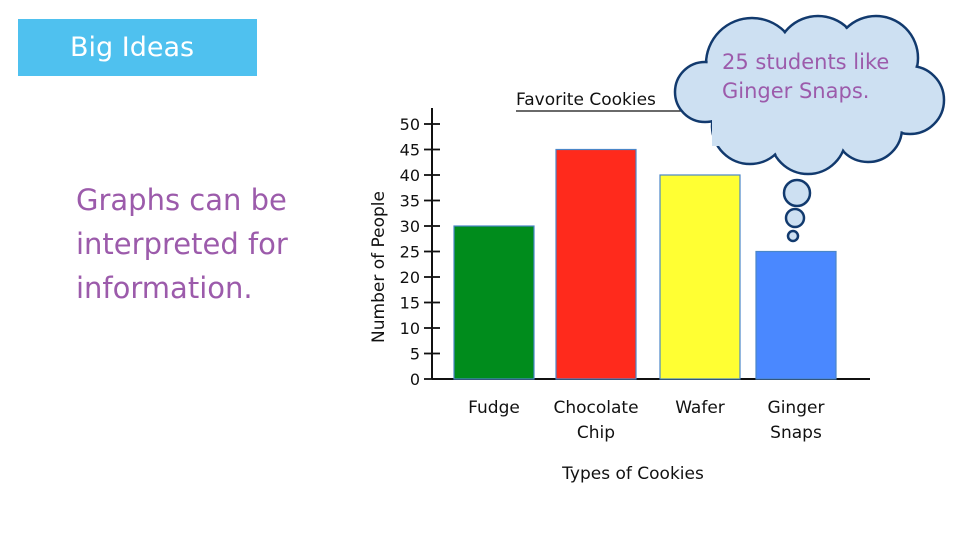 This screenshot has width=960, height=540. I want to click on y-tick-label: 50, so click(410, 124).